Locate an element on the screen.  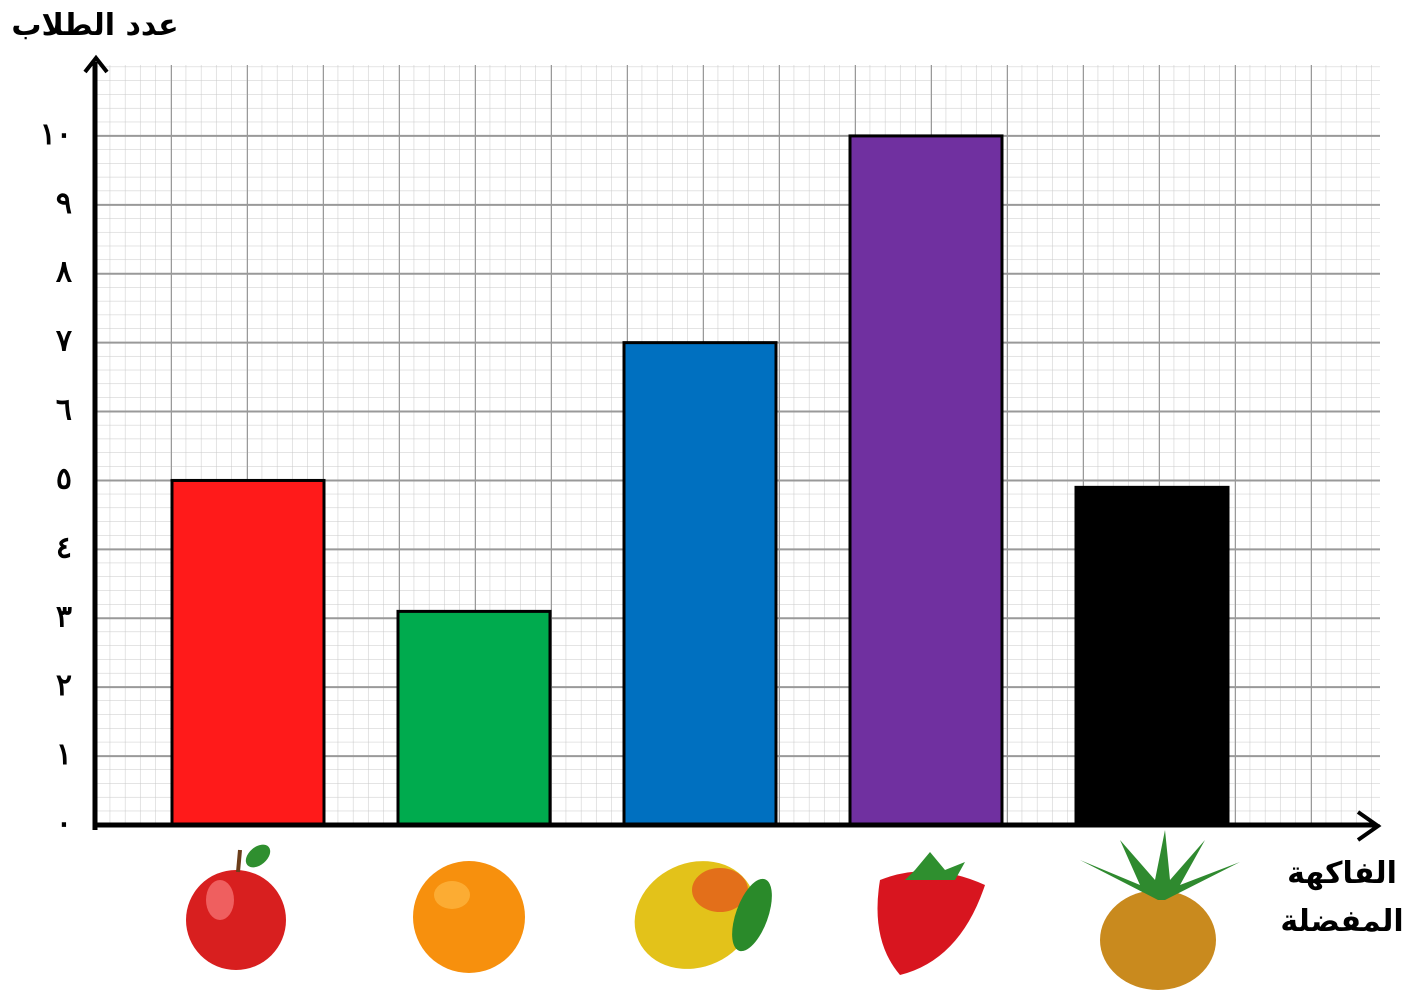
pineapple-icon is located at coordinates (1160, 910).